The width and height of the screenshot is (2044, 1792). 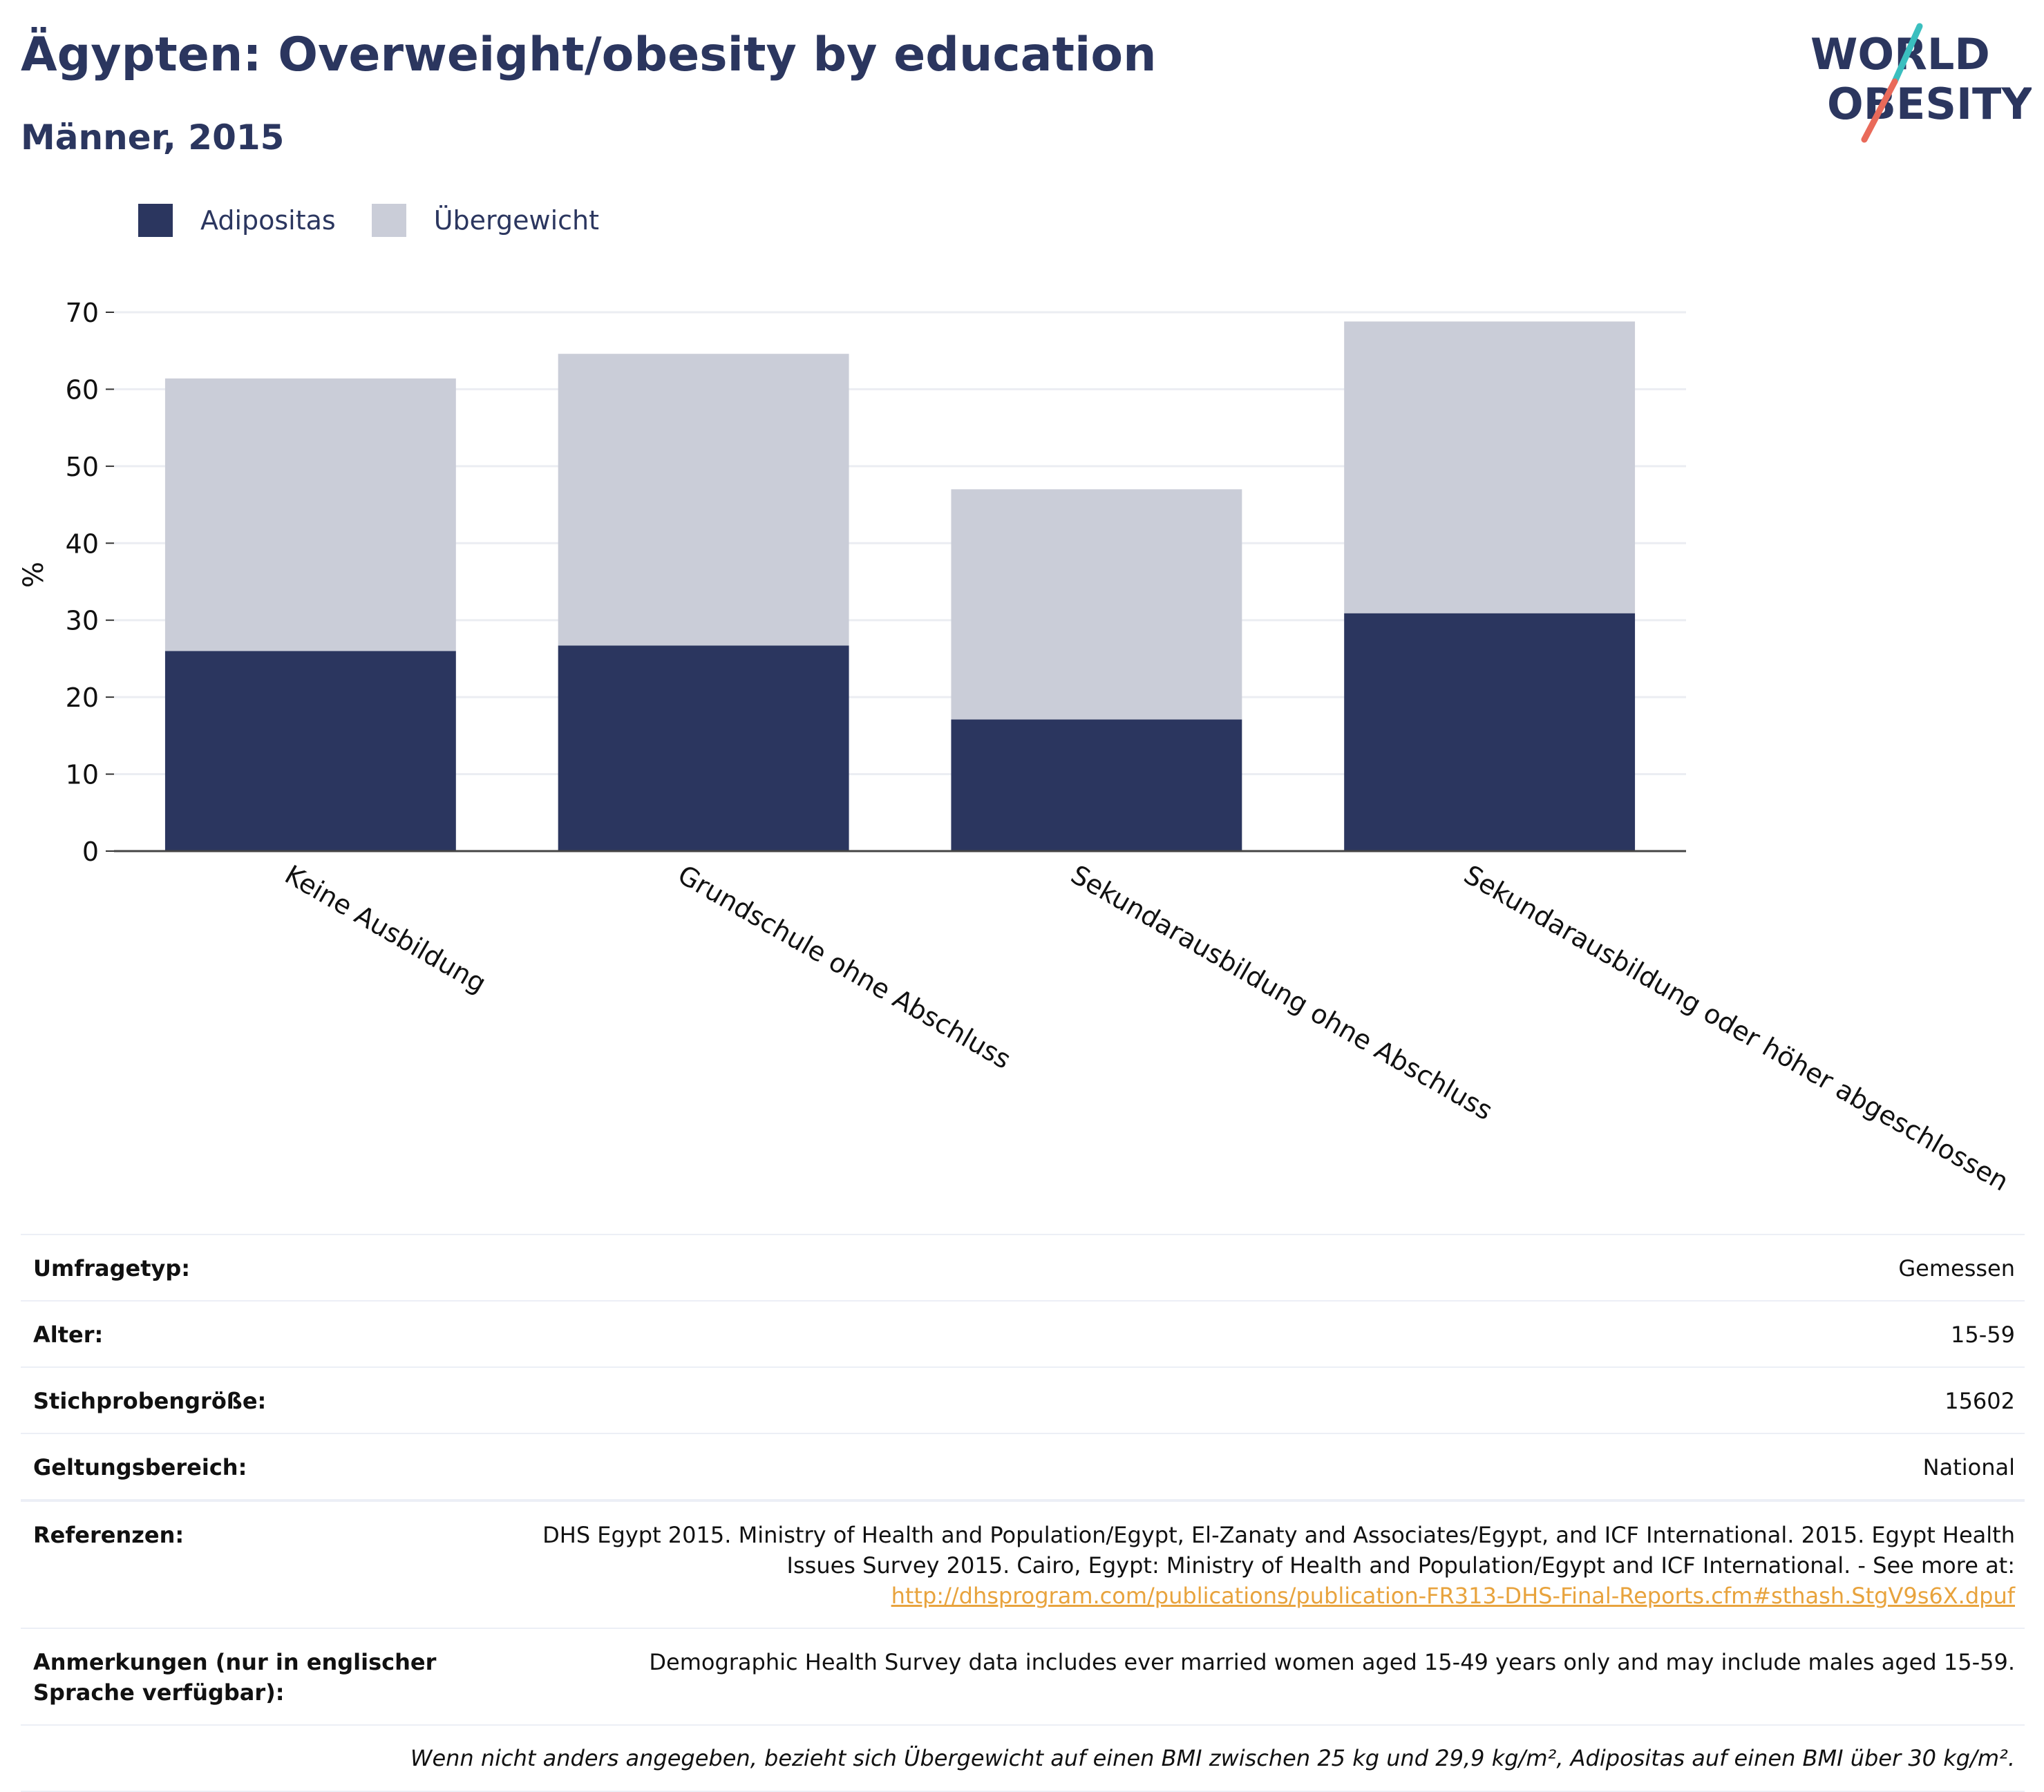 I want to click on y-tick-label: 30, so click(x=82, y=621).